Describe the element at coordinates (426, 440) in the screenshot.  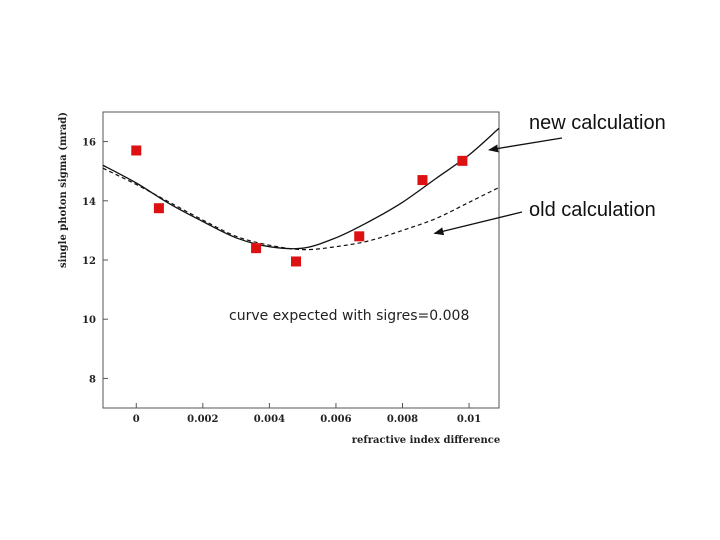
I see `x-axis-label: refractive index difference` at that location.